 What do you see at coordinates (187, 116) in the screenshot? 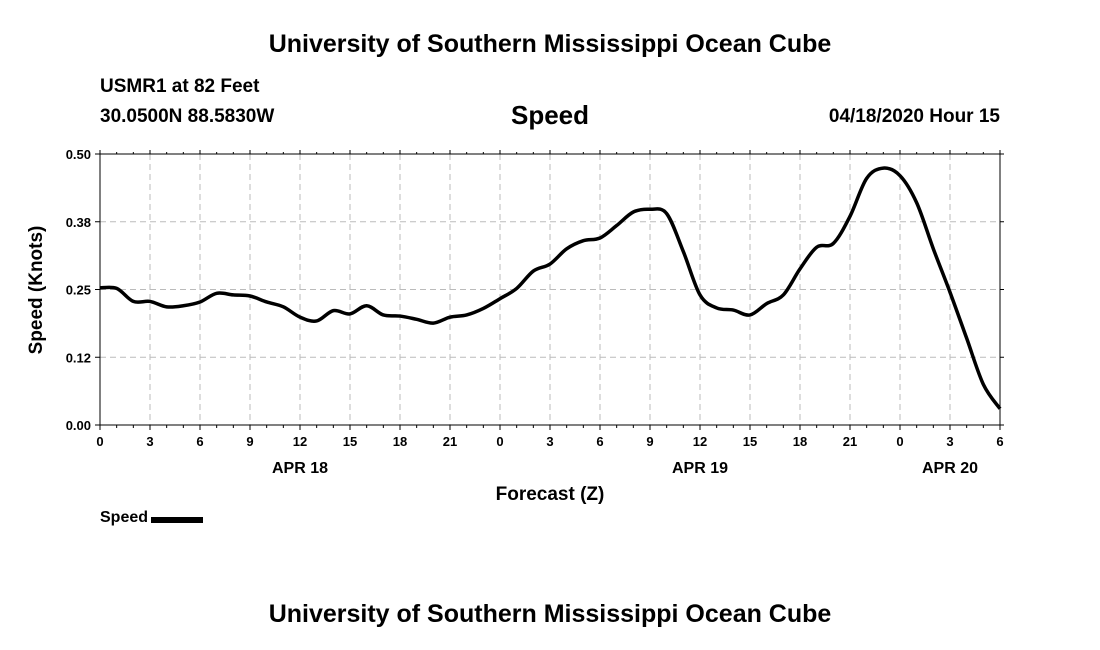
I see `coordinates-label: 30.0500N 88.5830W` at bounding box center [187, 116].